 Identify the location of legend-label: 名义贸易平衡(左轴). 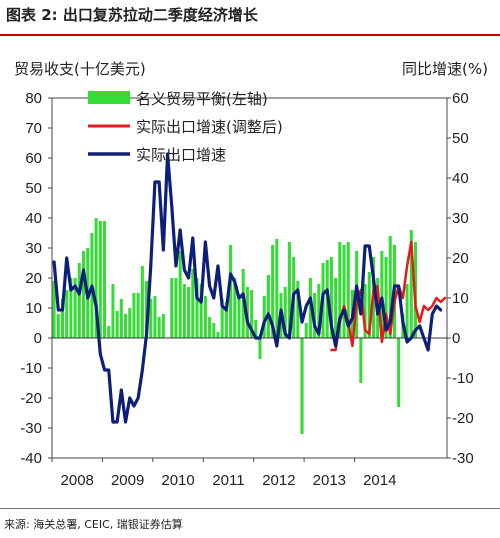
(202, 99).